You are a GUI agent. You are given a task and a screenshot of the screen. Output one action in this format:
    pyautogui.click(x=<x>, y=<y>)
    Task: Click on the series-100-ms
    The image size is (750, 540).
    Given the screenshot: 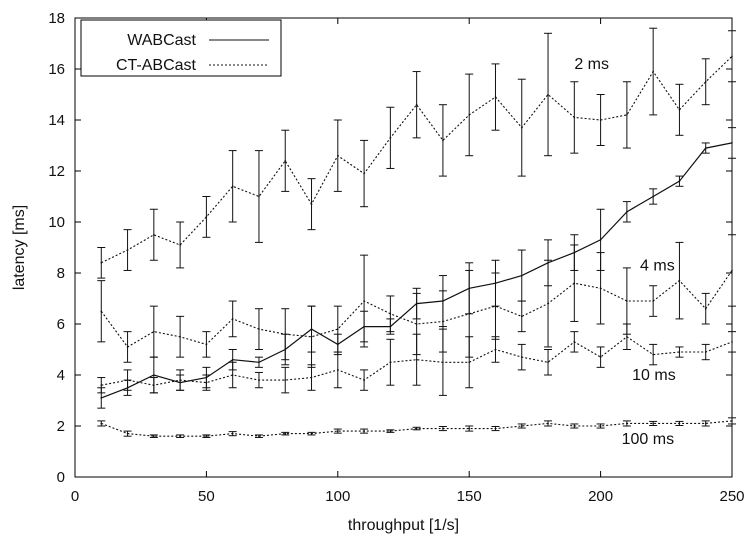 What is the action you would take?
    pyautogui.click(x=416, y=427)
    